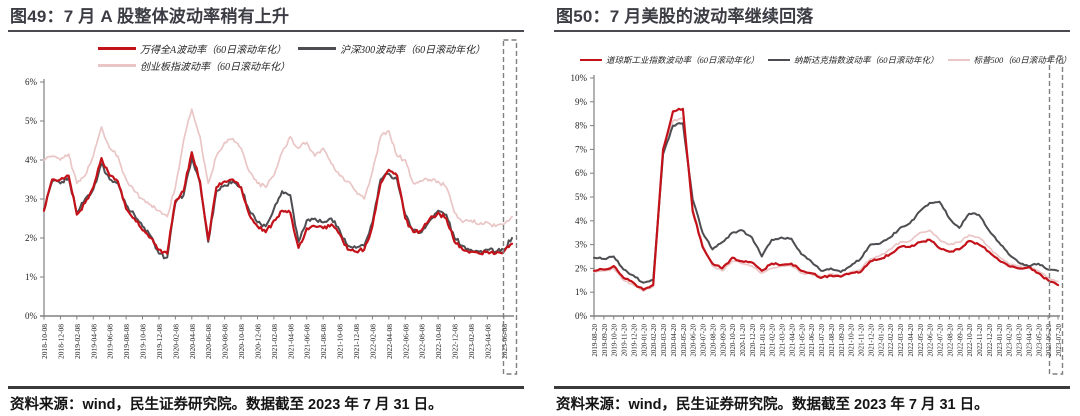  Describe the element at coordinates (891, 340) in the screenshot. I see `x-axis-tick-label: 2022-02-20` at that location.